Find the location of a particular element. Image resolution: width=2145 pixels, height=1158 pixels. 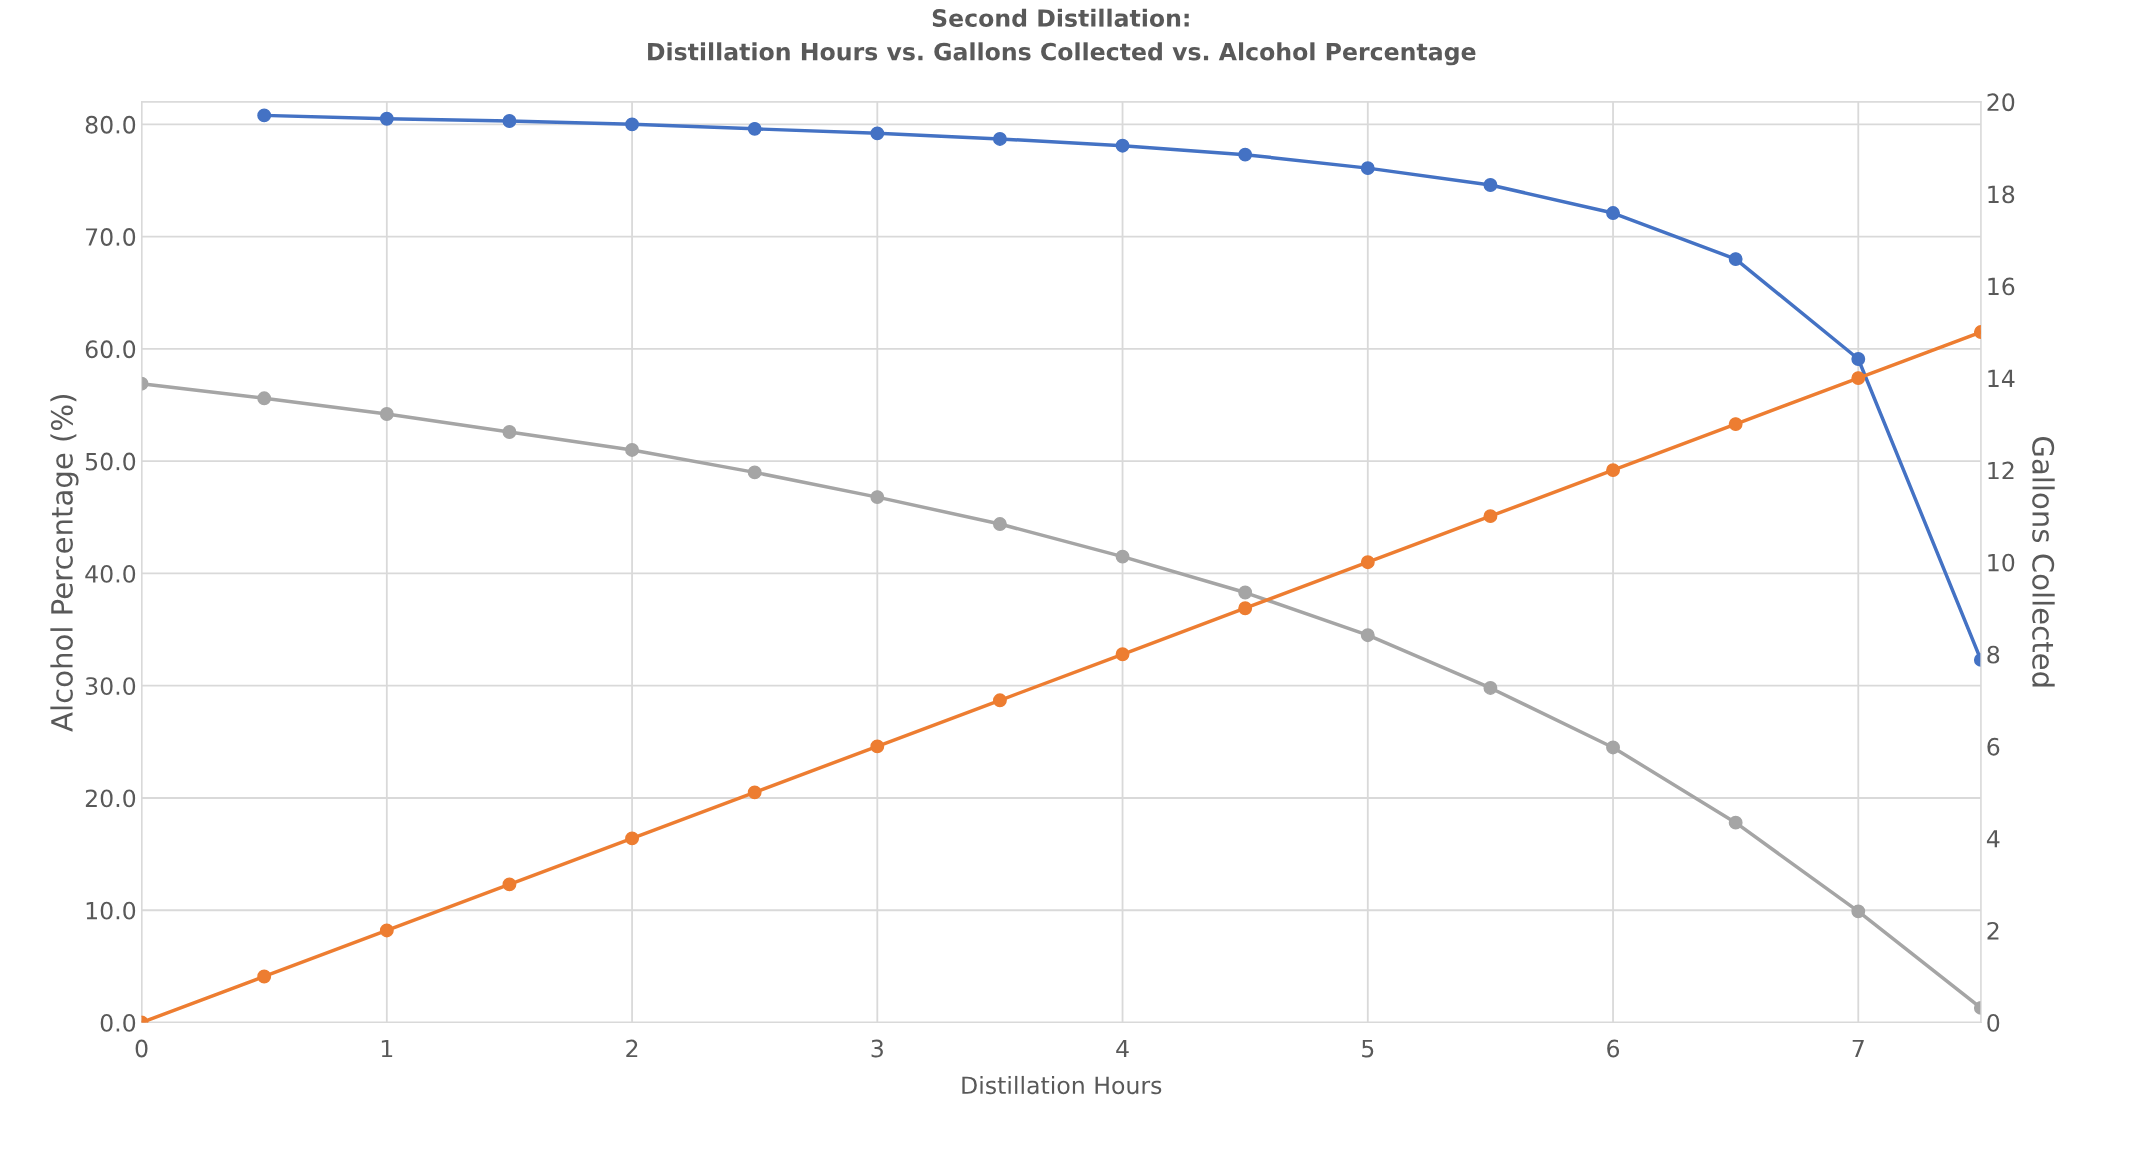

y2-tick-label: 0 is located at coordinates (1993, 1022).